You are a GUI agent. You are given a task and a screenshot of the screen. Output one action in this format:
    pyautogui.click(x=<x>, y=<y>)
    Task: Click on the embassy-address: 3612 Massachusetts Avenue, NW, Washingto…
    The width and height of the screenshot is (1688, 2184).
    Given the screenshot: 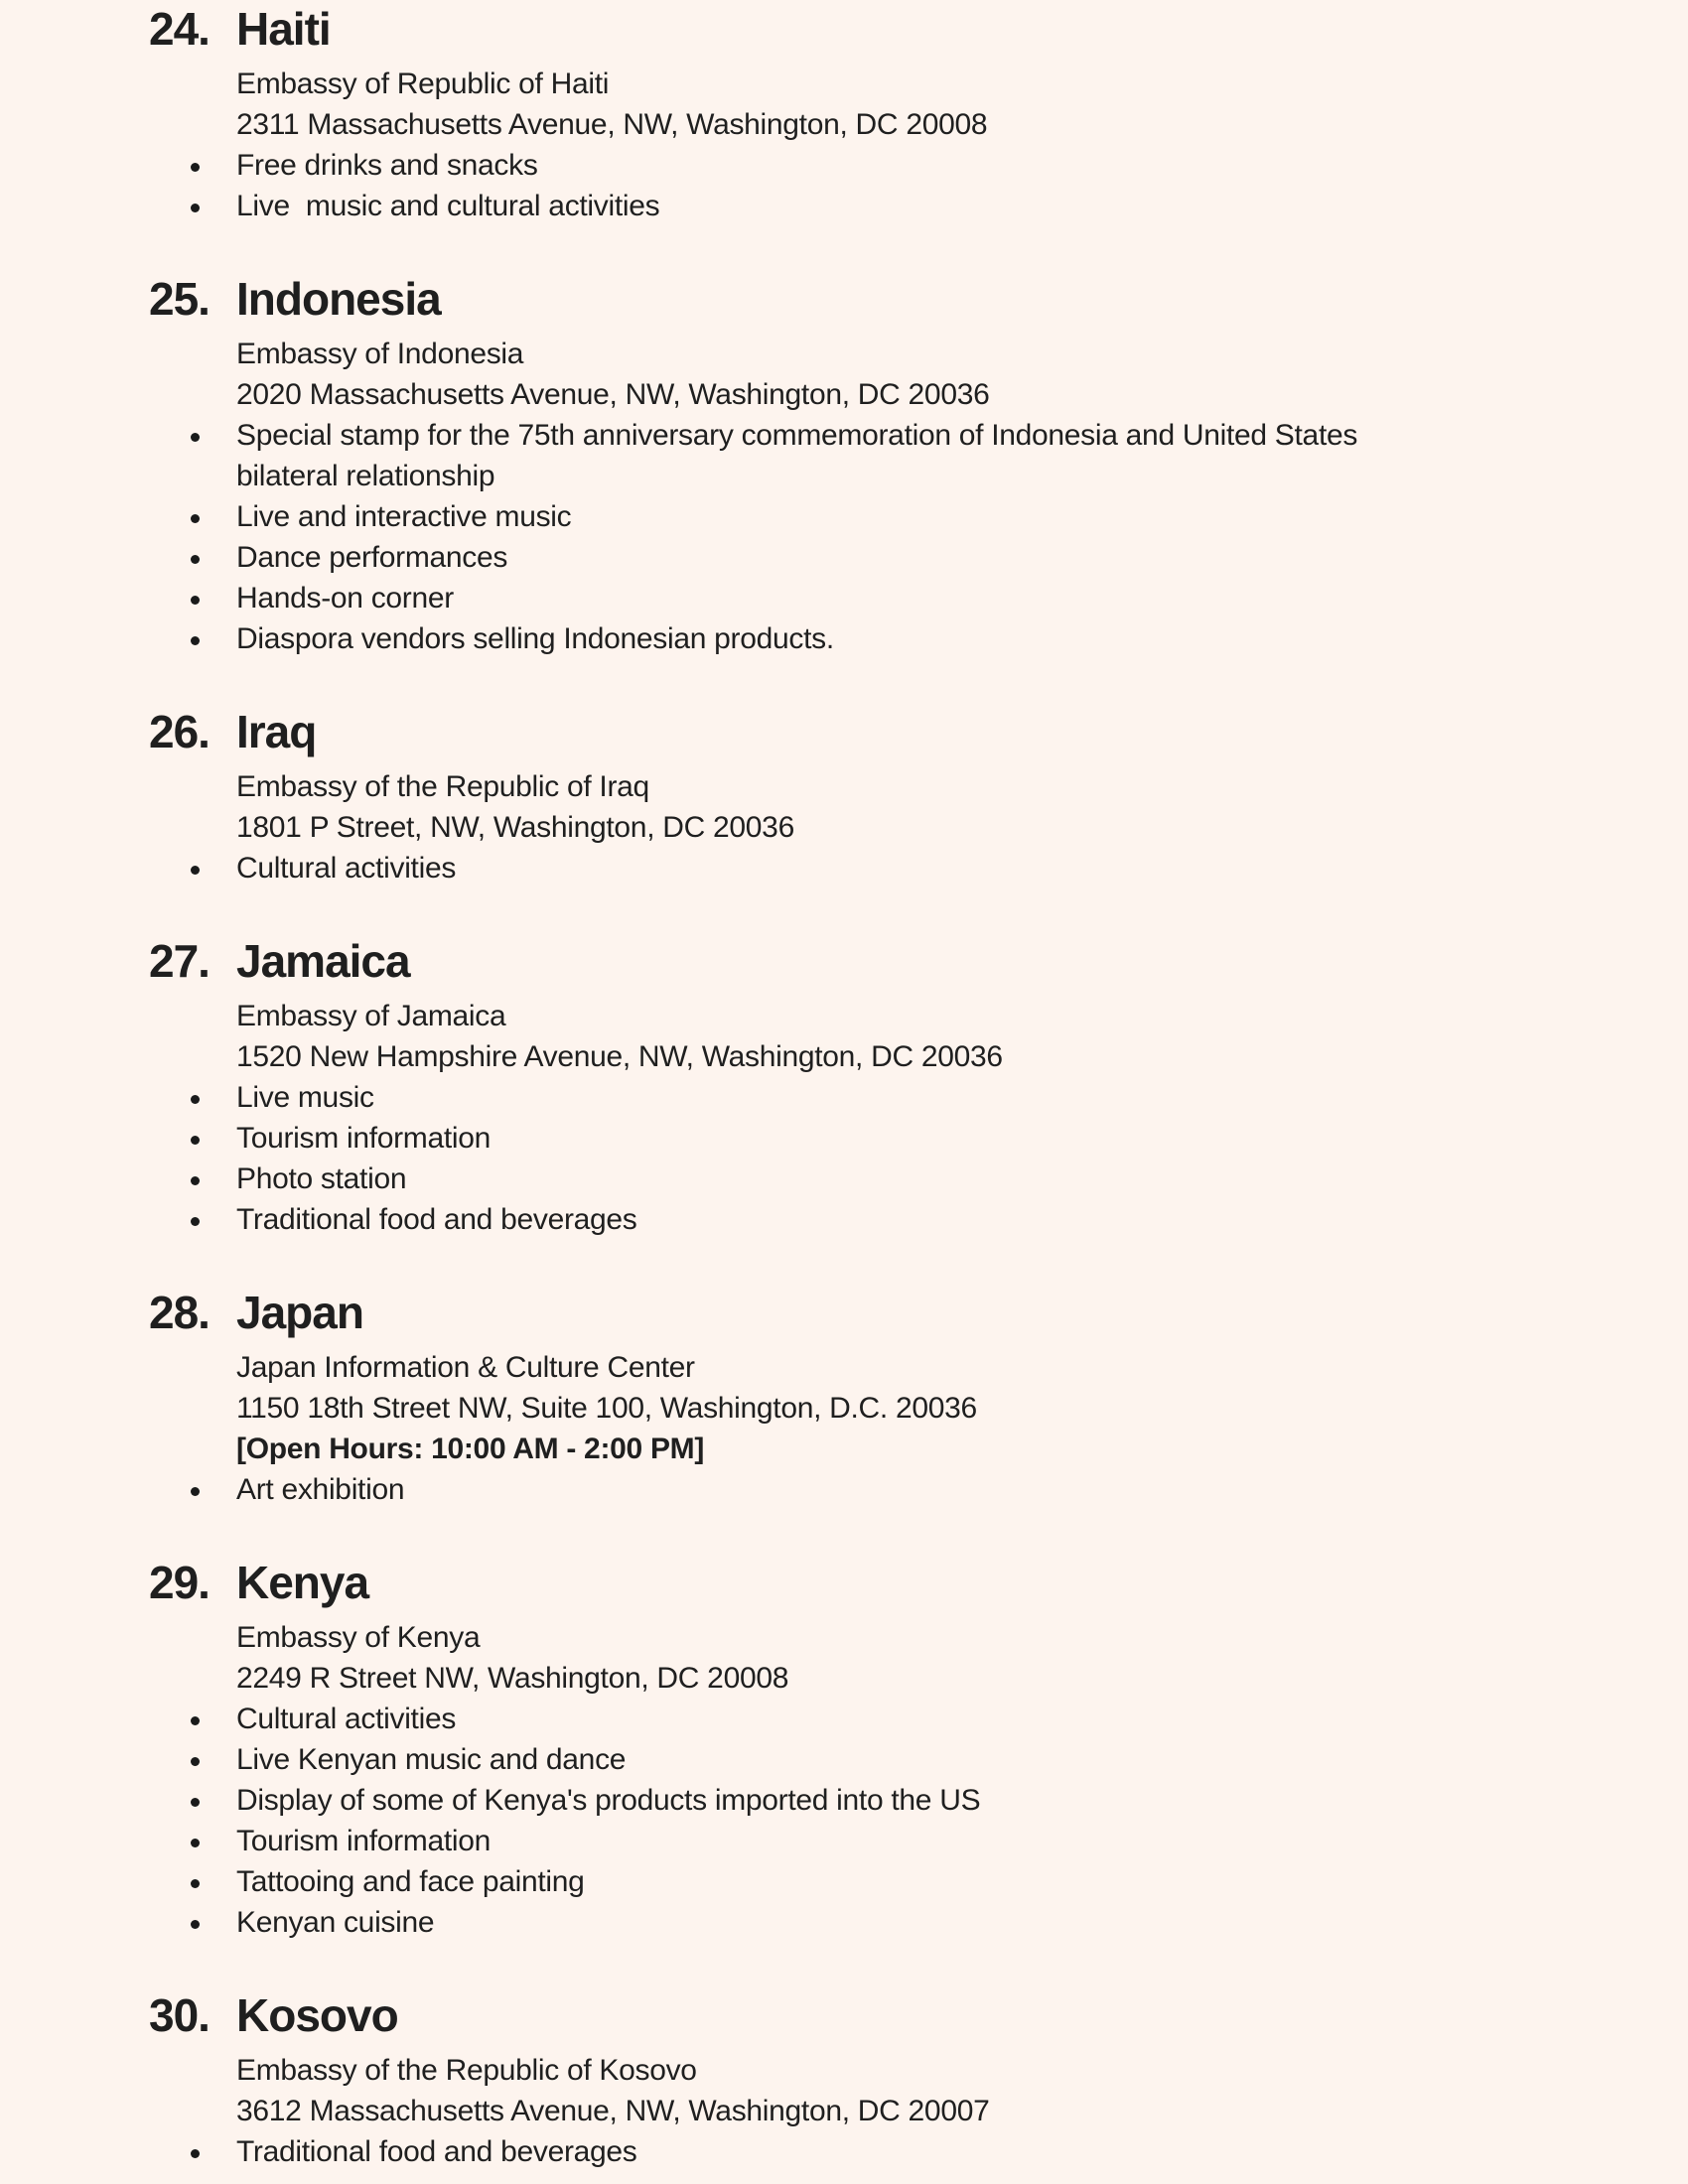 What is the action you would take?
    pyautogui.click(x=613, y=2111)
    